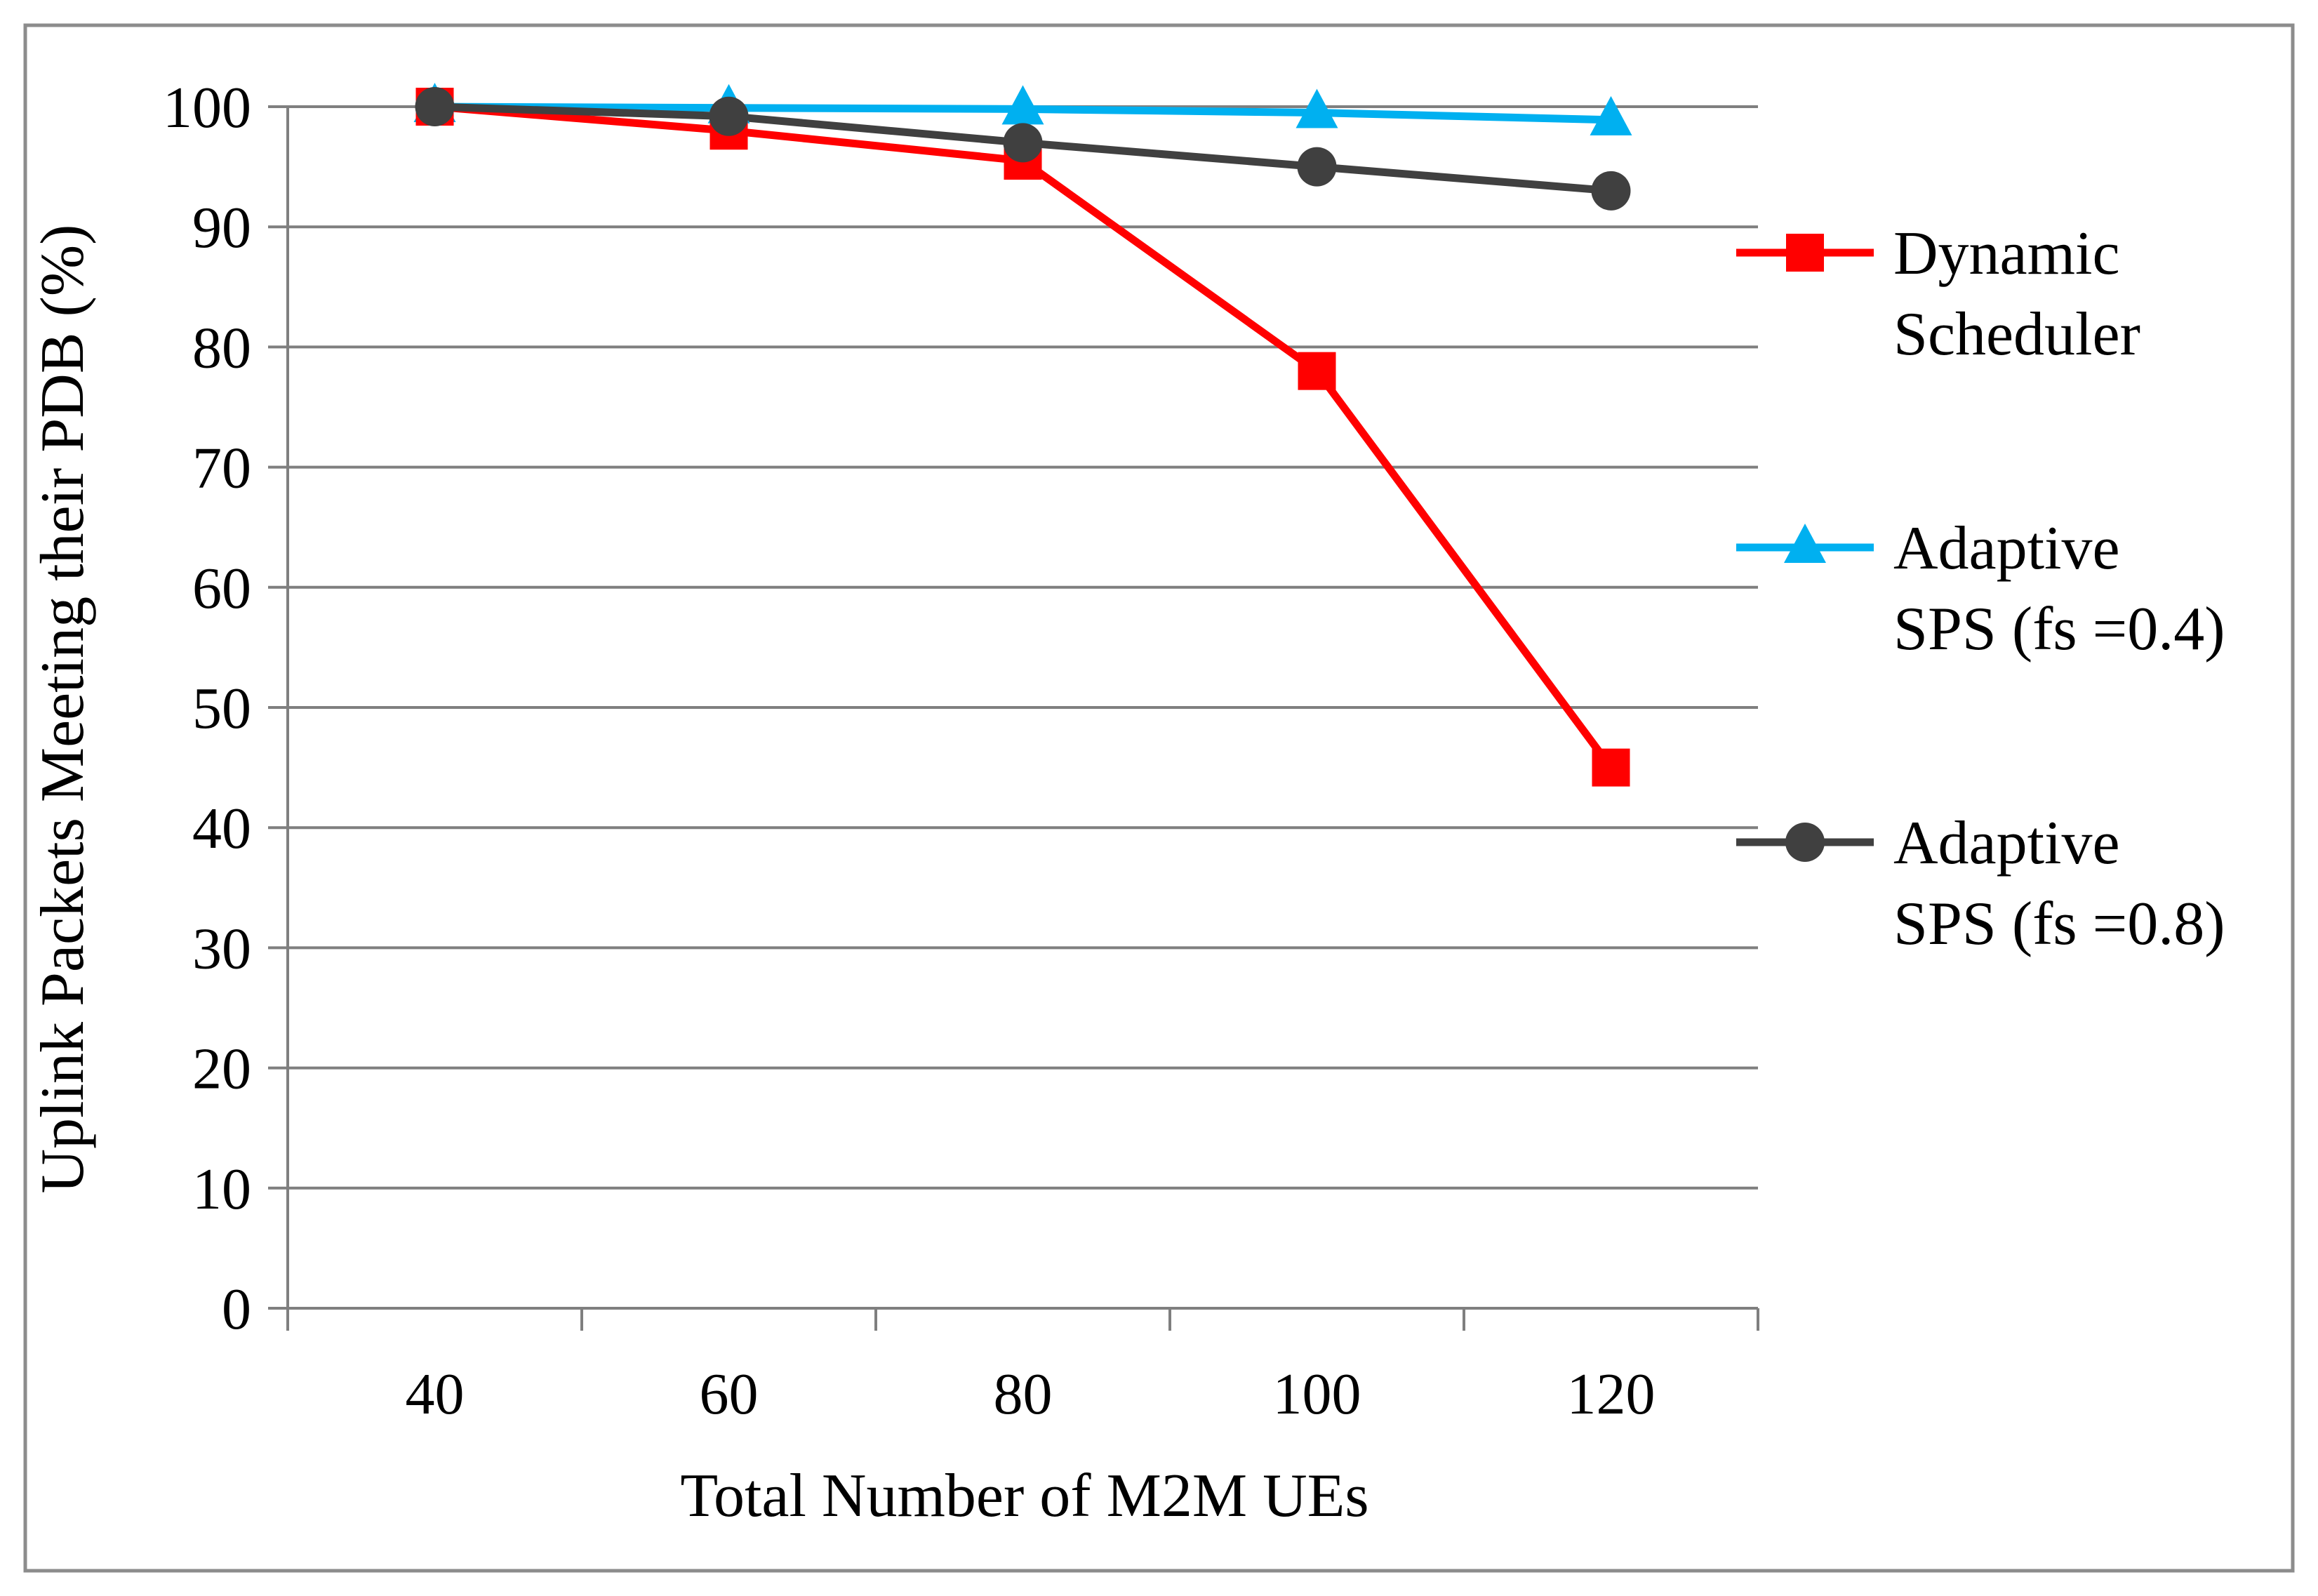  What do you see at coordinates (221, 468) in the screenshot?
I see `y-tick-label: 70` at bounding box center [221, 468].